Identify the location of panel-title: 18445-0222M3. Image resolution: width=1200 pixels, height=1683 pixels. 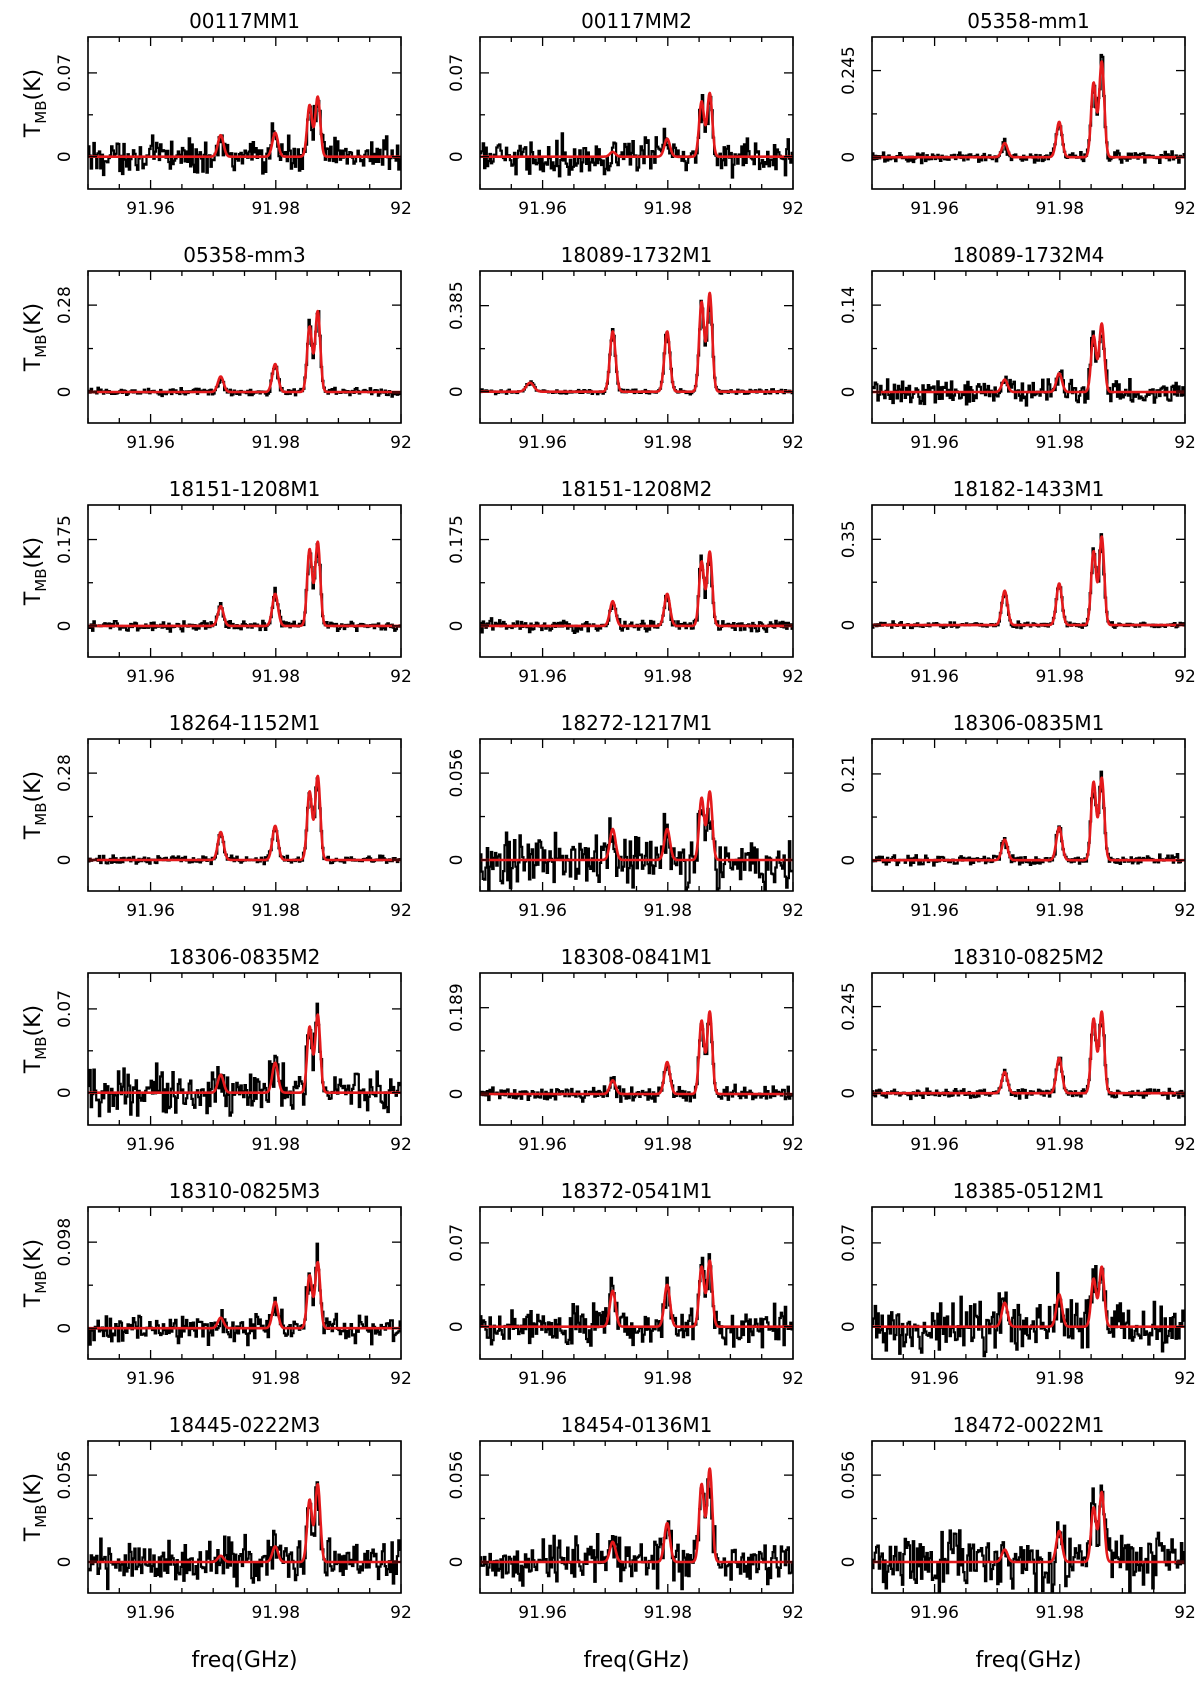
(245, 1425).